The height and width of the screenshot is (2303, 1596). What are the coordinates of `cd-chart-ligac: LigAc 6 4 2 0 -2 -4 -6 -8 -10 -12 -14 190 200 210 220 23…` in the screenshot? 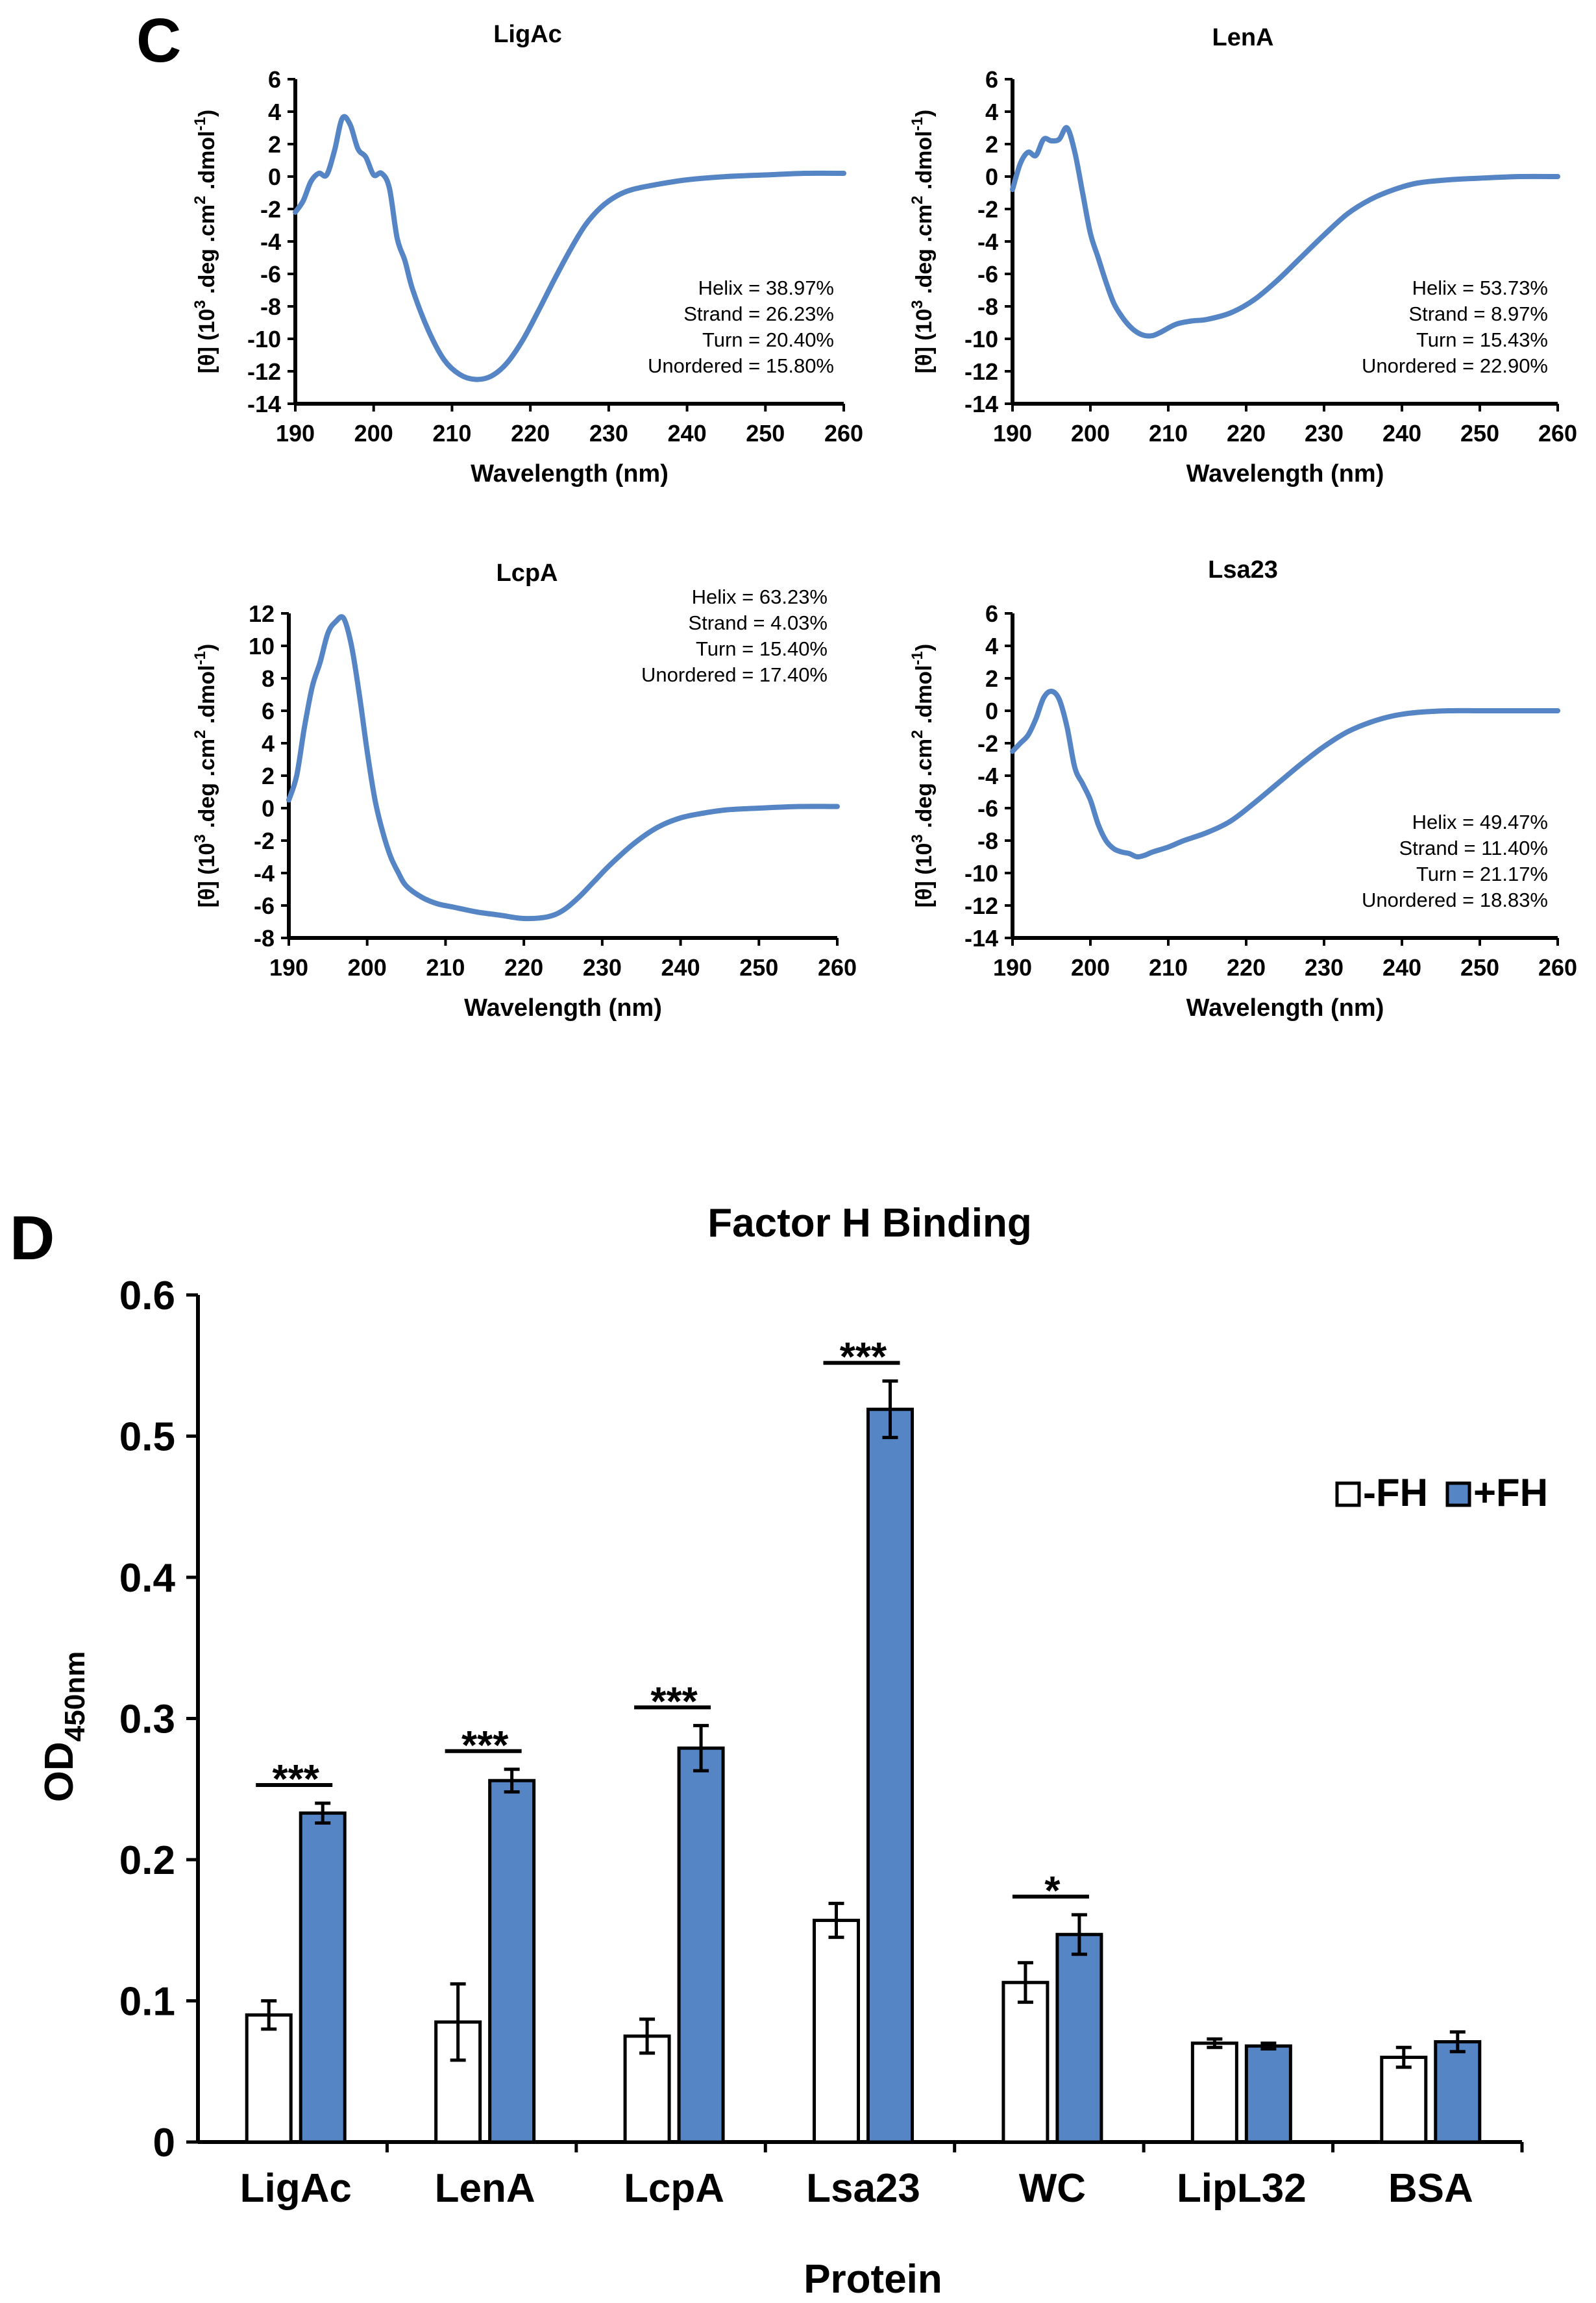 It's located at (527, 254).